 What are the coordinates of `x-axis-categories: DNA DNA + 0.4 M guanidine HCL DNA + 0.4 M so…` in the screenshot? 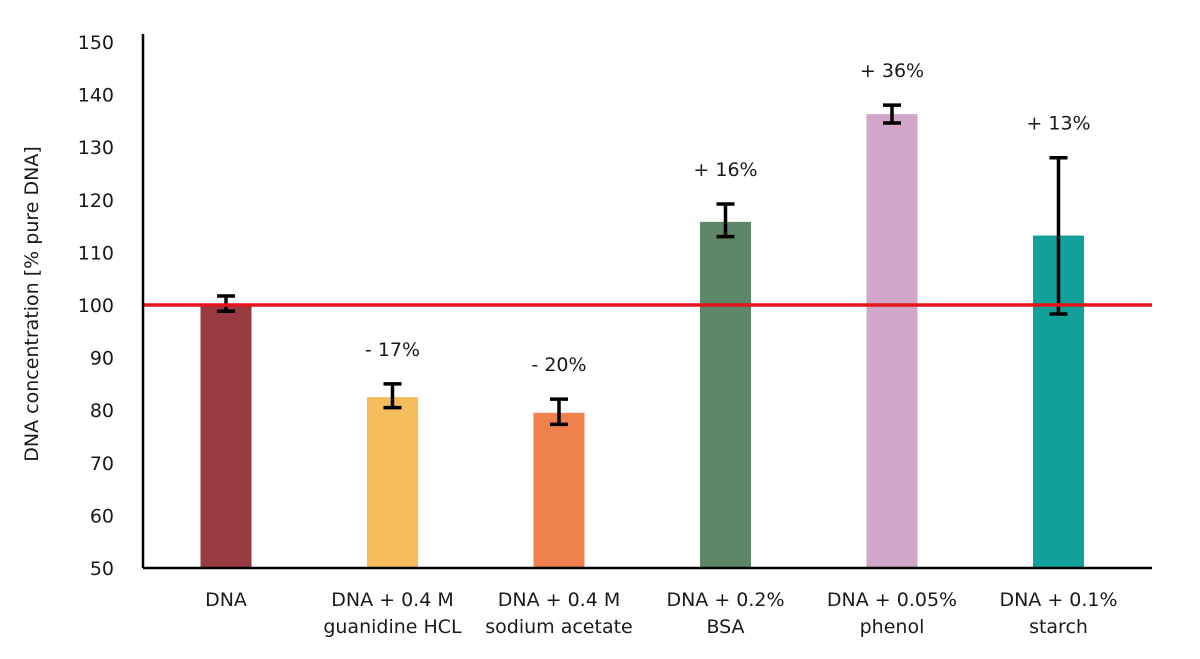 It's located at (661, 613).